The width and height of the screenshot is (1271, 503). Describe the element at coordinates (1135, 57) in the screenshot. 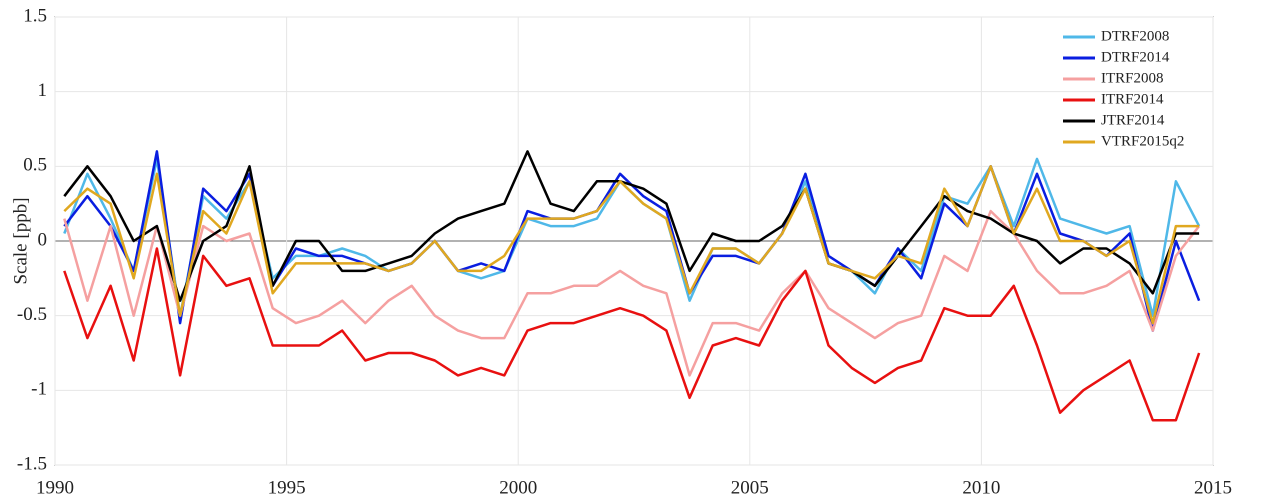

I see `legend-label: DTRF2014` at that location.